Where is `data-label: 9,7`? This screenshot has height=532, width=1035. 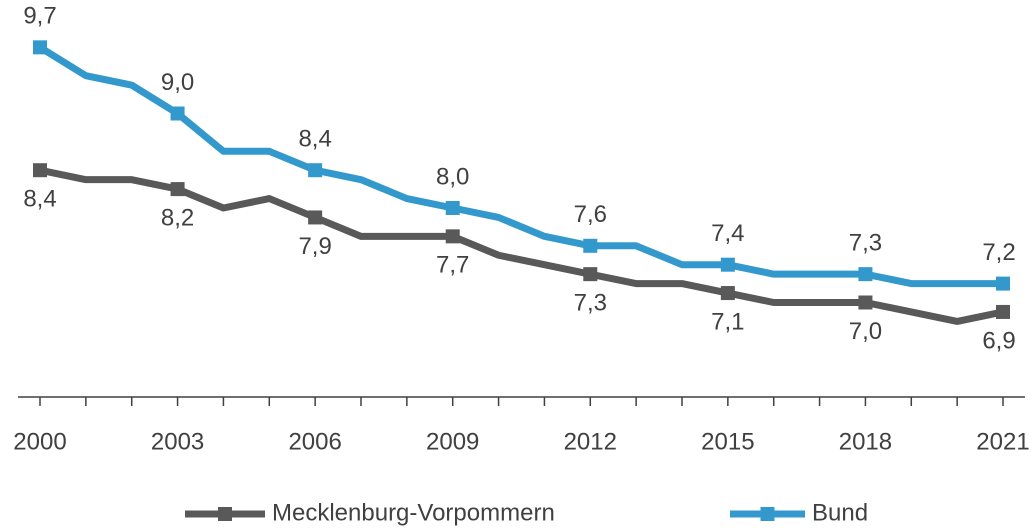
data-label: 9,7 is located at coordinates (39, 16).